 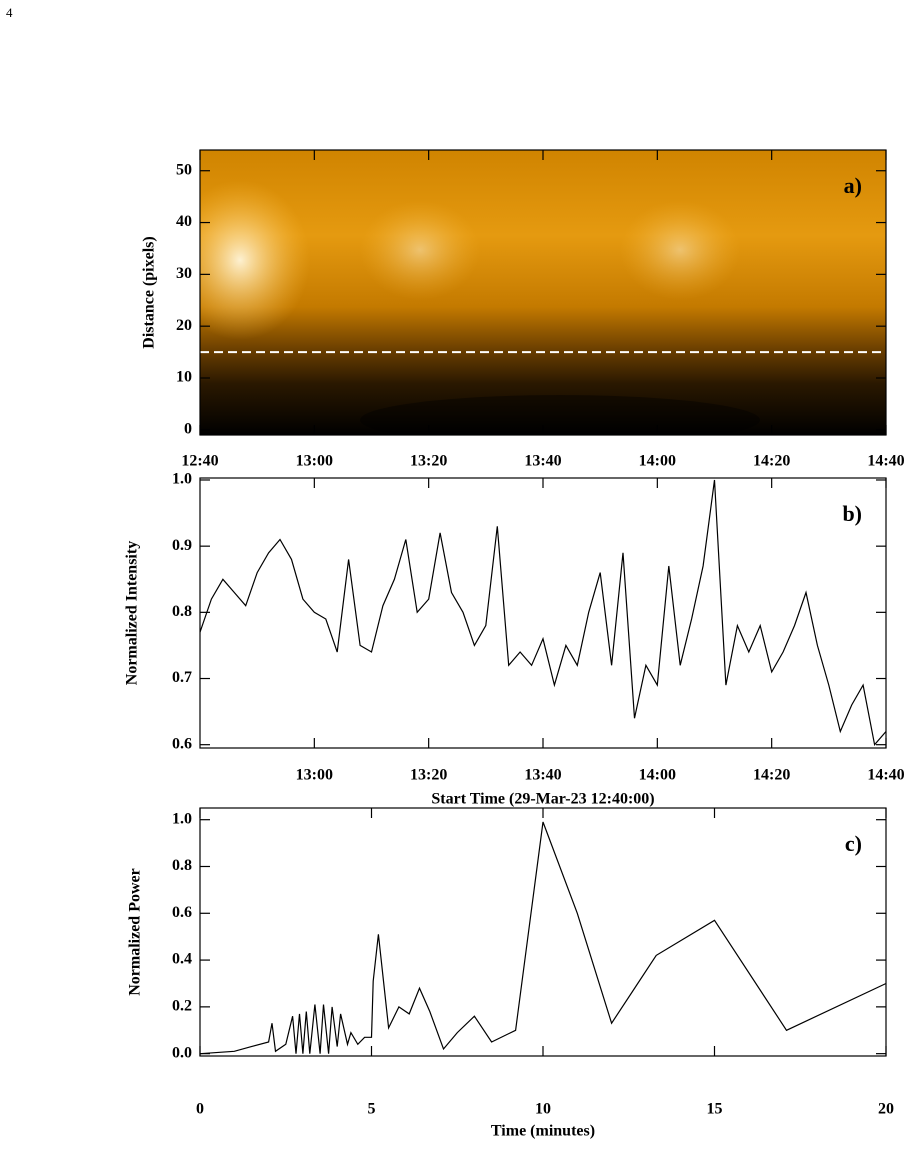 What do you see at coordinates (200, 1109) in the screenshot?
I see `x-tick-label: 0` at bounding box center [200, 1109].